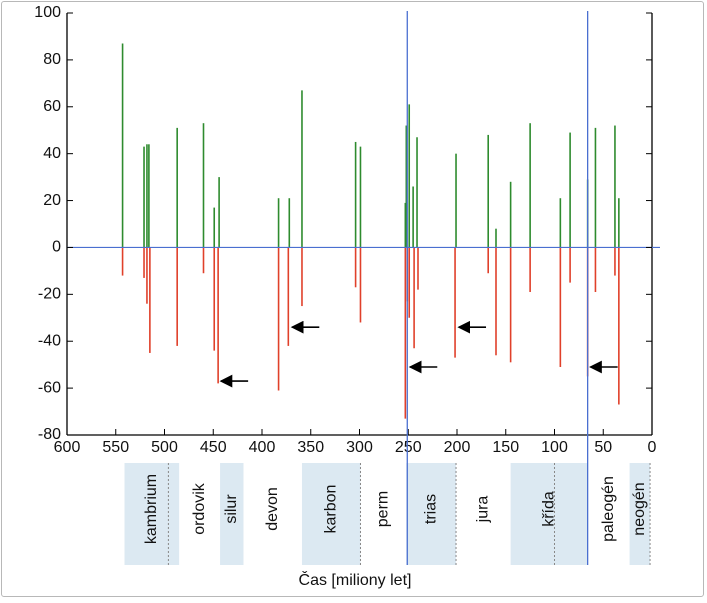 This screenshot has width=707, height=603. What do you see at coordinates (383, 509) in the screenshot?
I see `period-label: perm` at bounding box center [383, 509].